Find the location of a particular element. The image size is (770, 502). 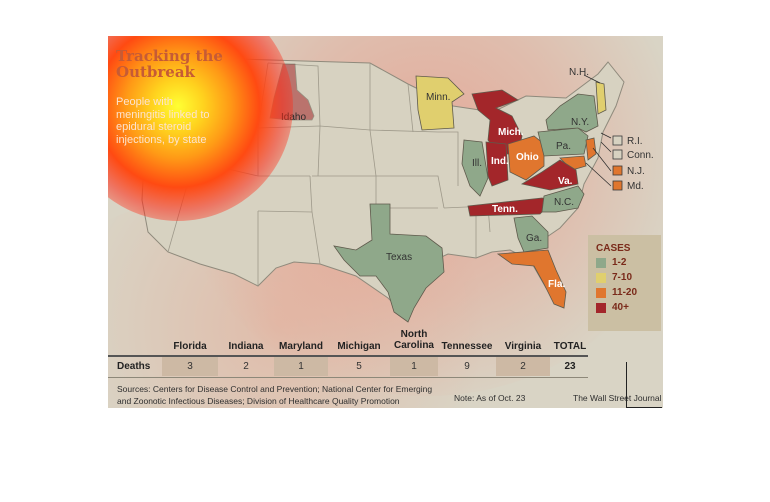

state-minnesota is located at coordinates (440, 103).